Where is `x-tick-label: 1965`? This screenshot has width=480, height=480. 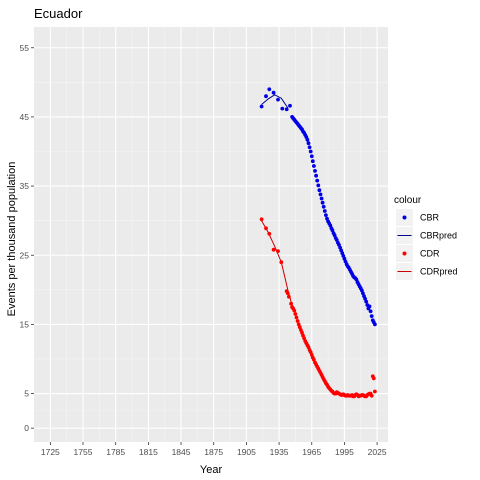 x-tick-label: 1965 is located at coordinates (311, 452).